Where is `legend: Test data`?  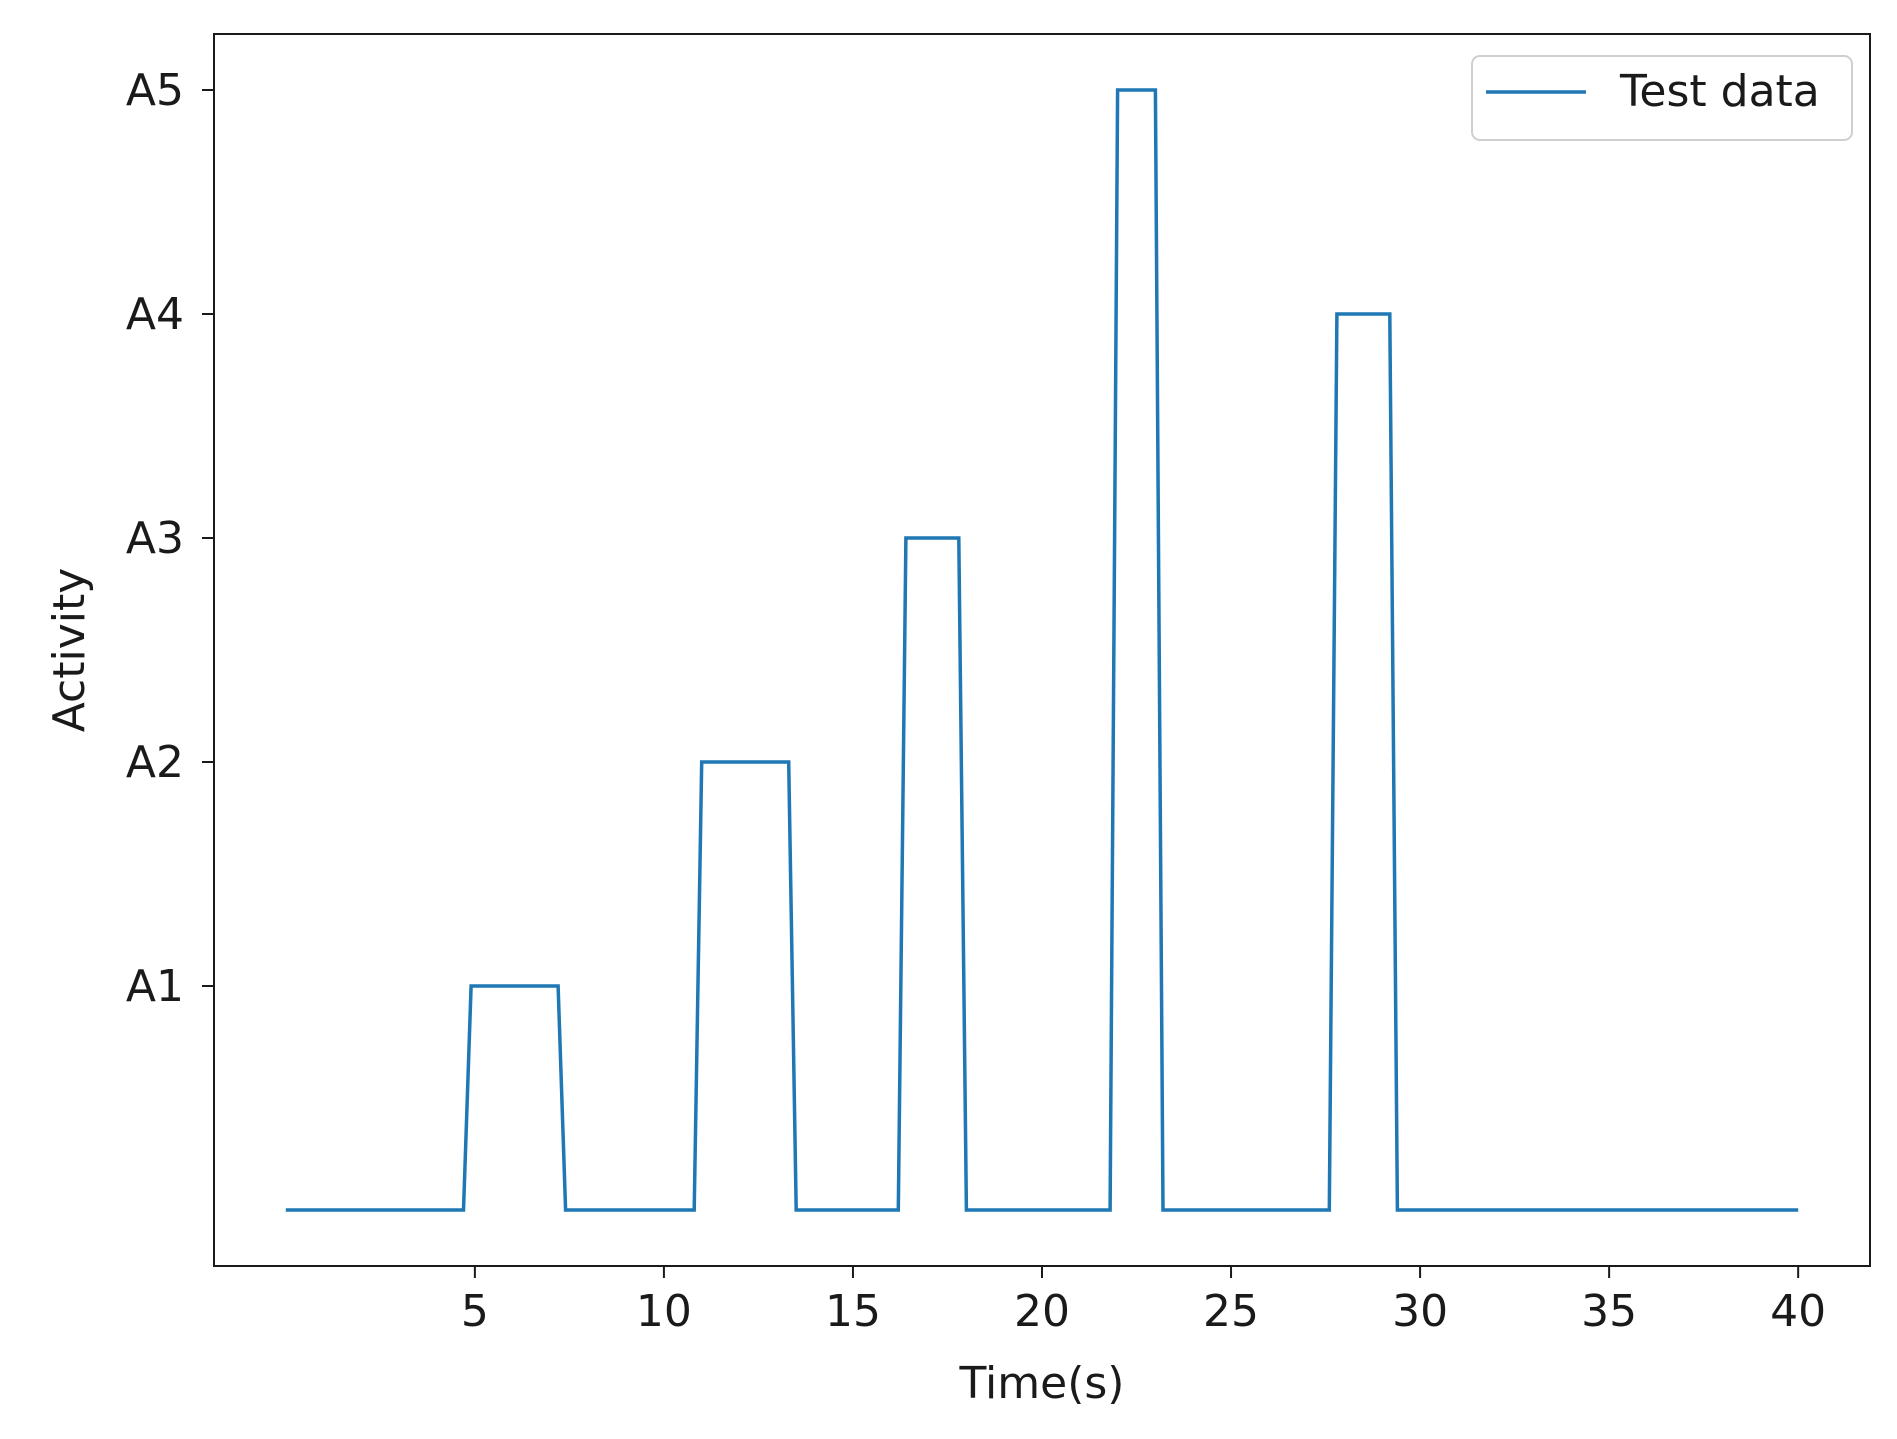
legend: Test data is located at coordinates (1662, 98).